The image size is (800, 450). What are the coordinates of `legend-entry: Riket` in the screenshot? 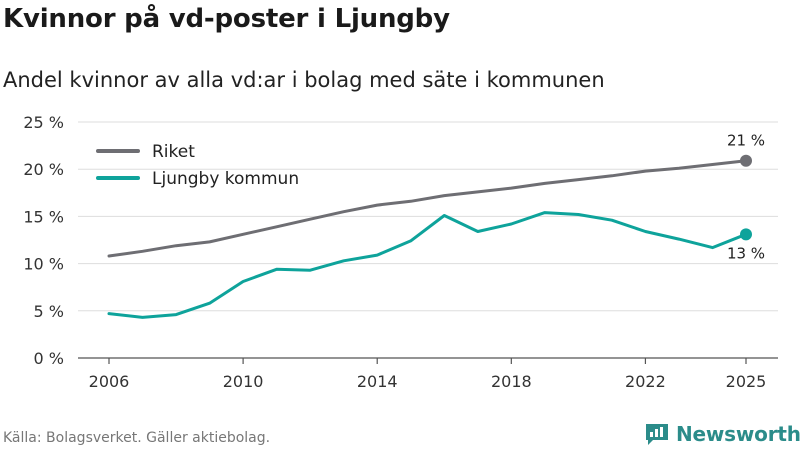 It's located at (173, 152).